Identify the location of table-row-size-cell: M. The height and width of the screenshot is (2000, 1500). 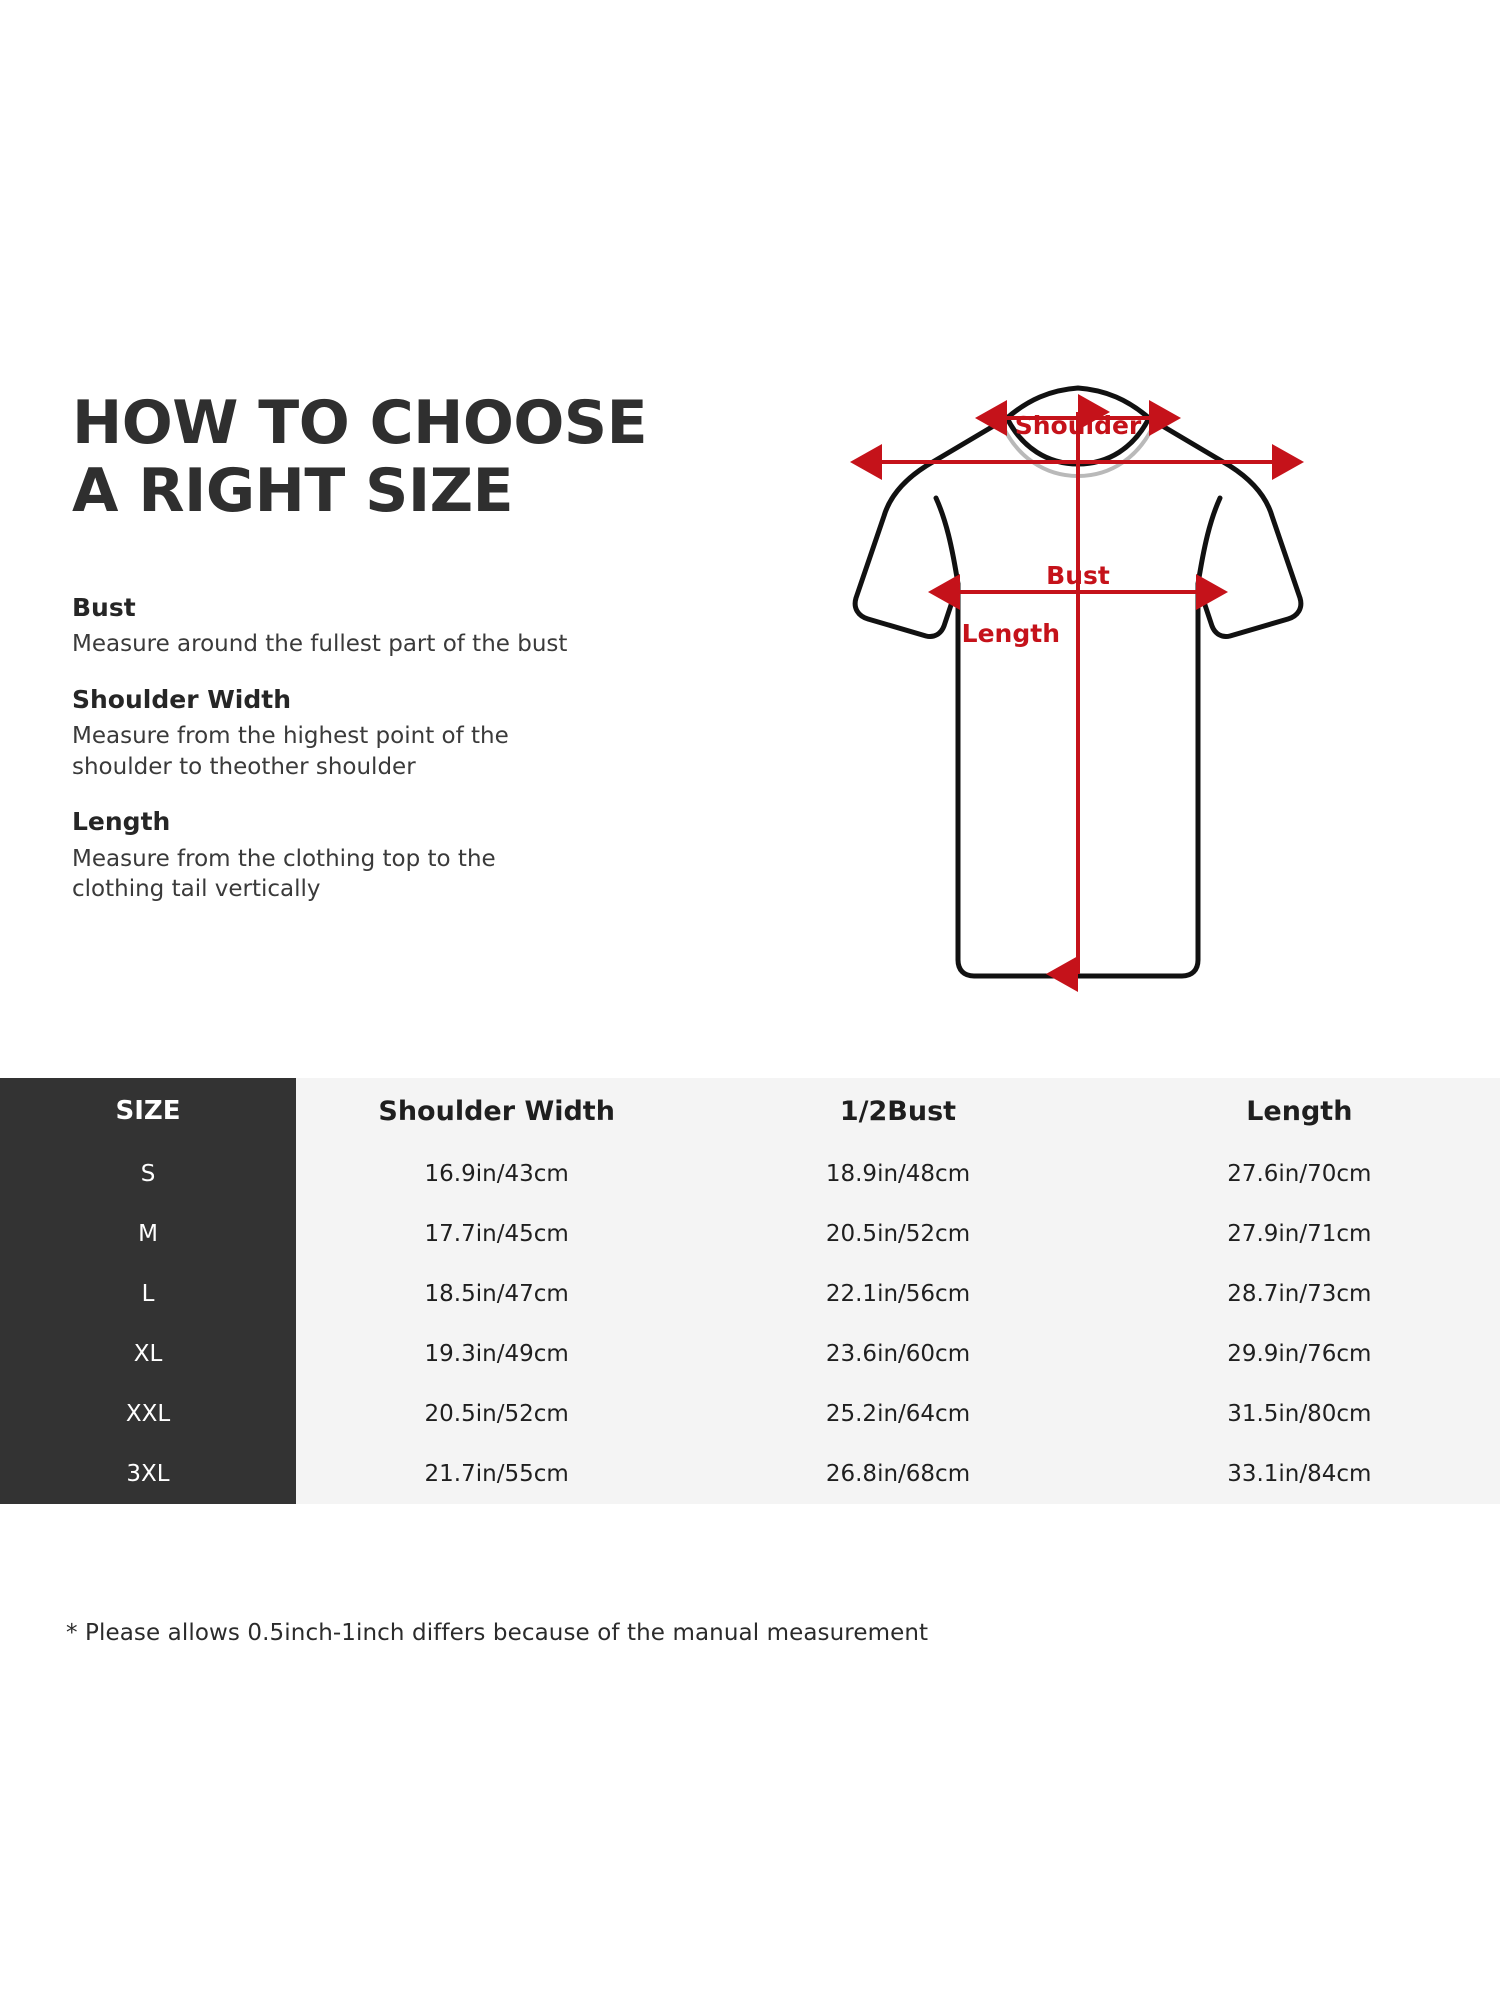
(148, 1234).